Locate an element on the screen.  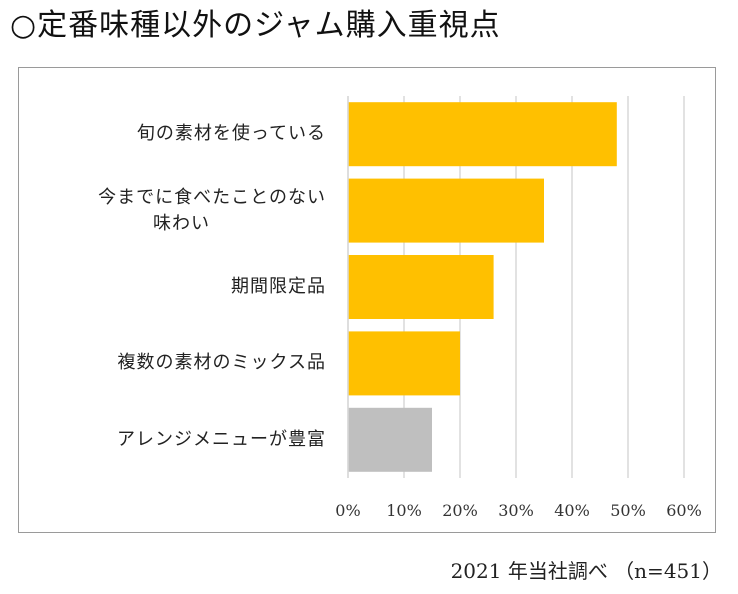
category-label-0: 旬の素材を使っている is located at coordinates (231, 134).